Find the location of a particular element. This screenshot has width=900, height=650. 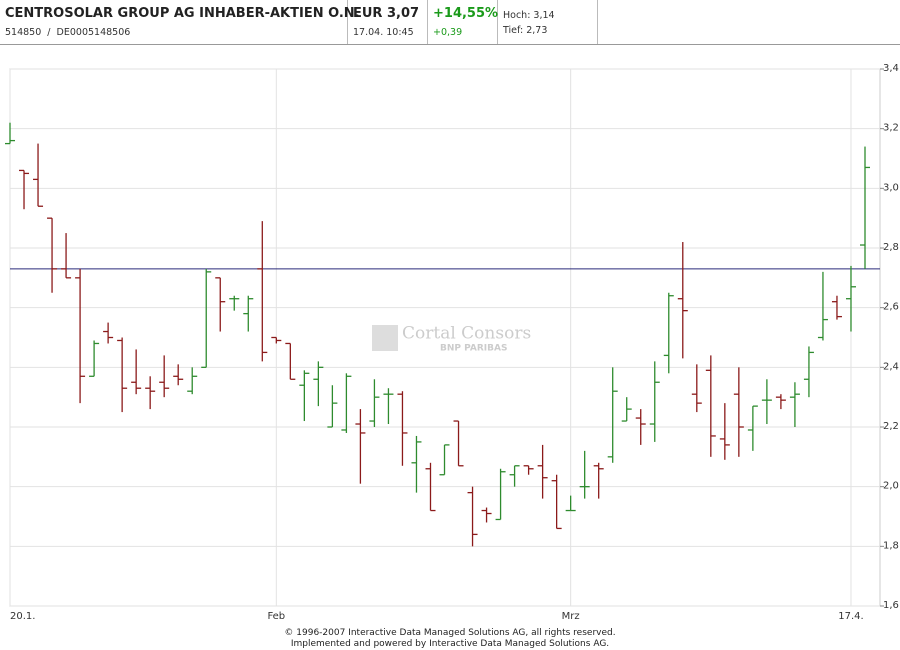

change: +0,39 is located at coordinates (448, 32).